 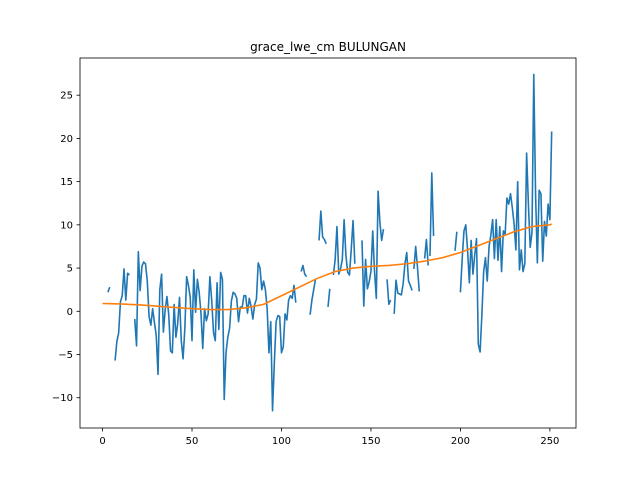 What do you see at coordinates (328, 47) in the screenshot?
I see `chart-title: grace_lwe_cm BULUNGAN` at bounding box center [328, 47].